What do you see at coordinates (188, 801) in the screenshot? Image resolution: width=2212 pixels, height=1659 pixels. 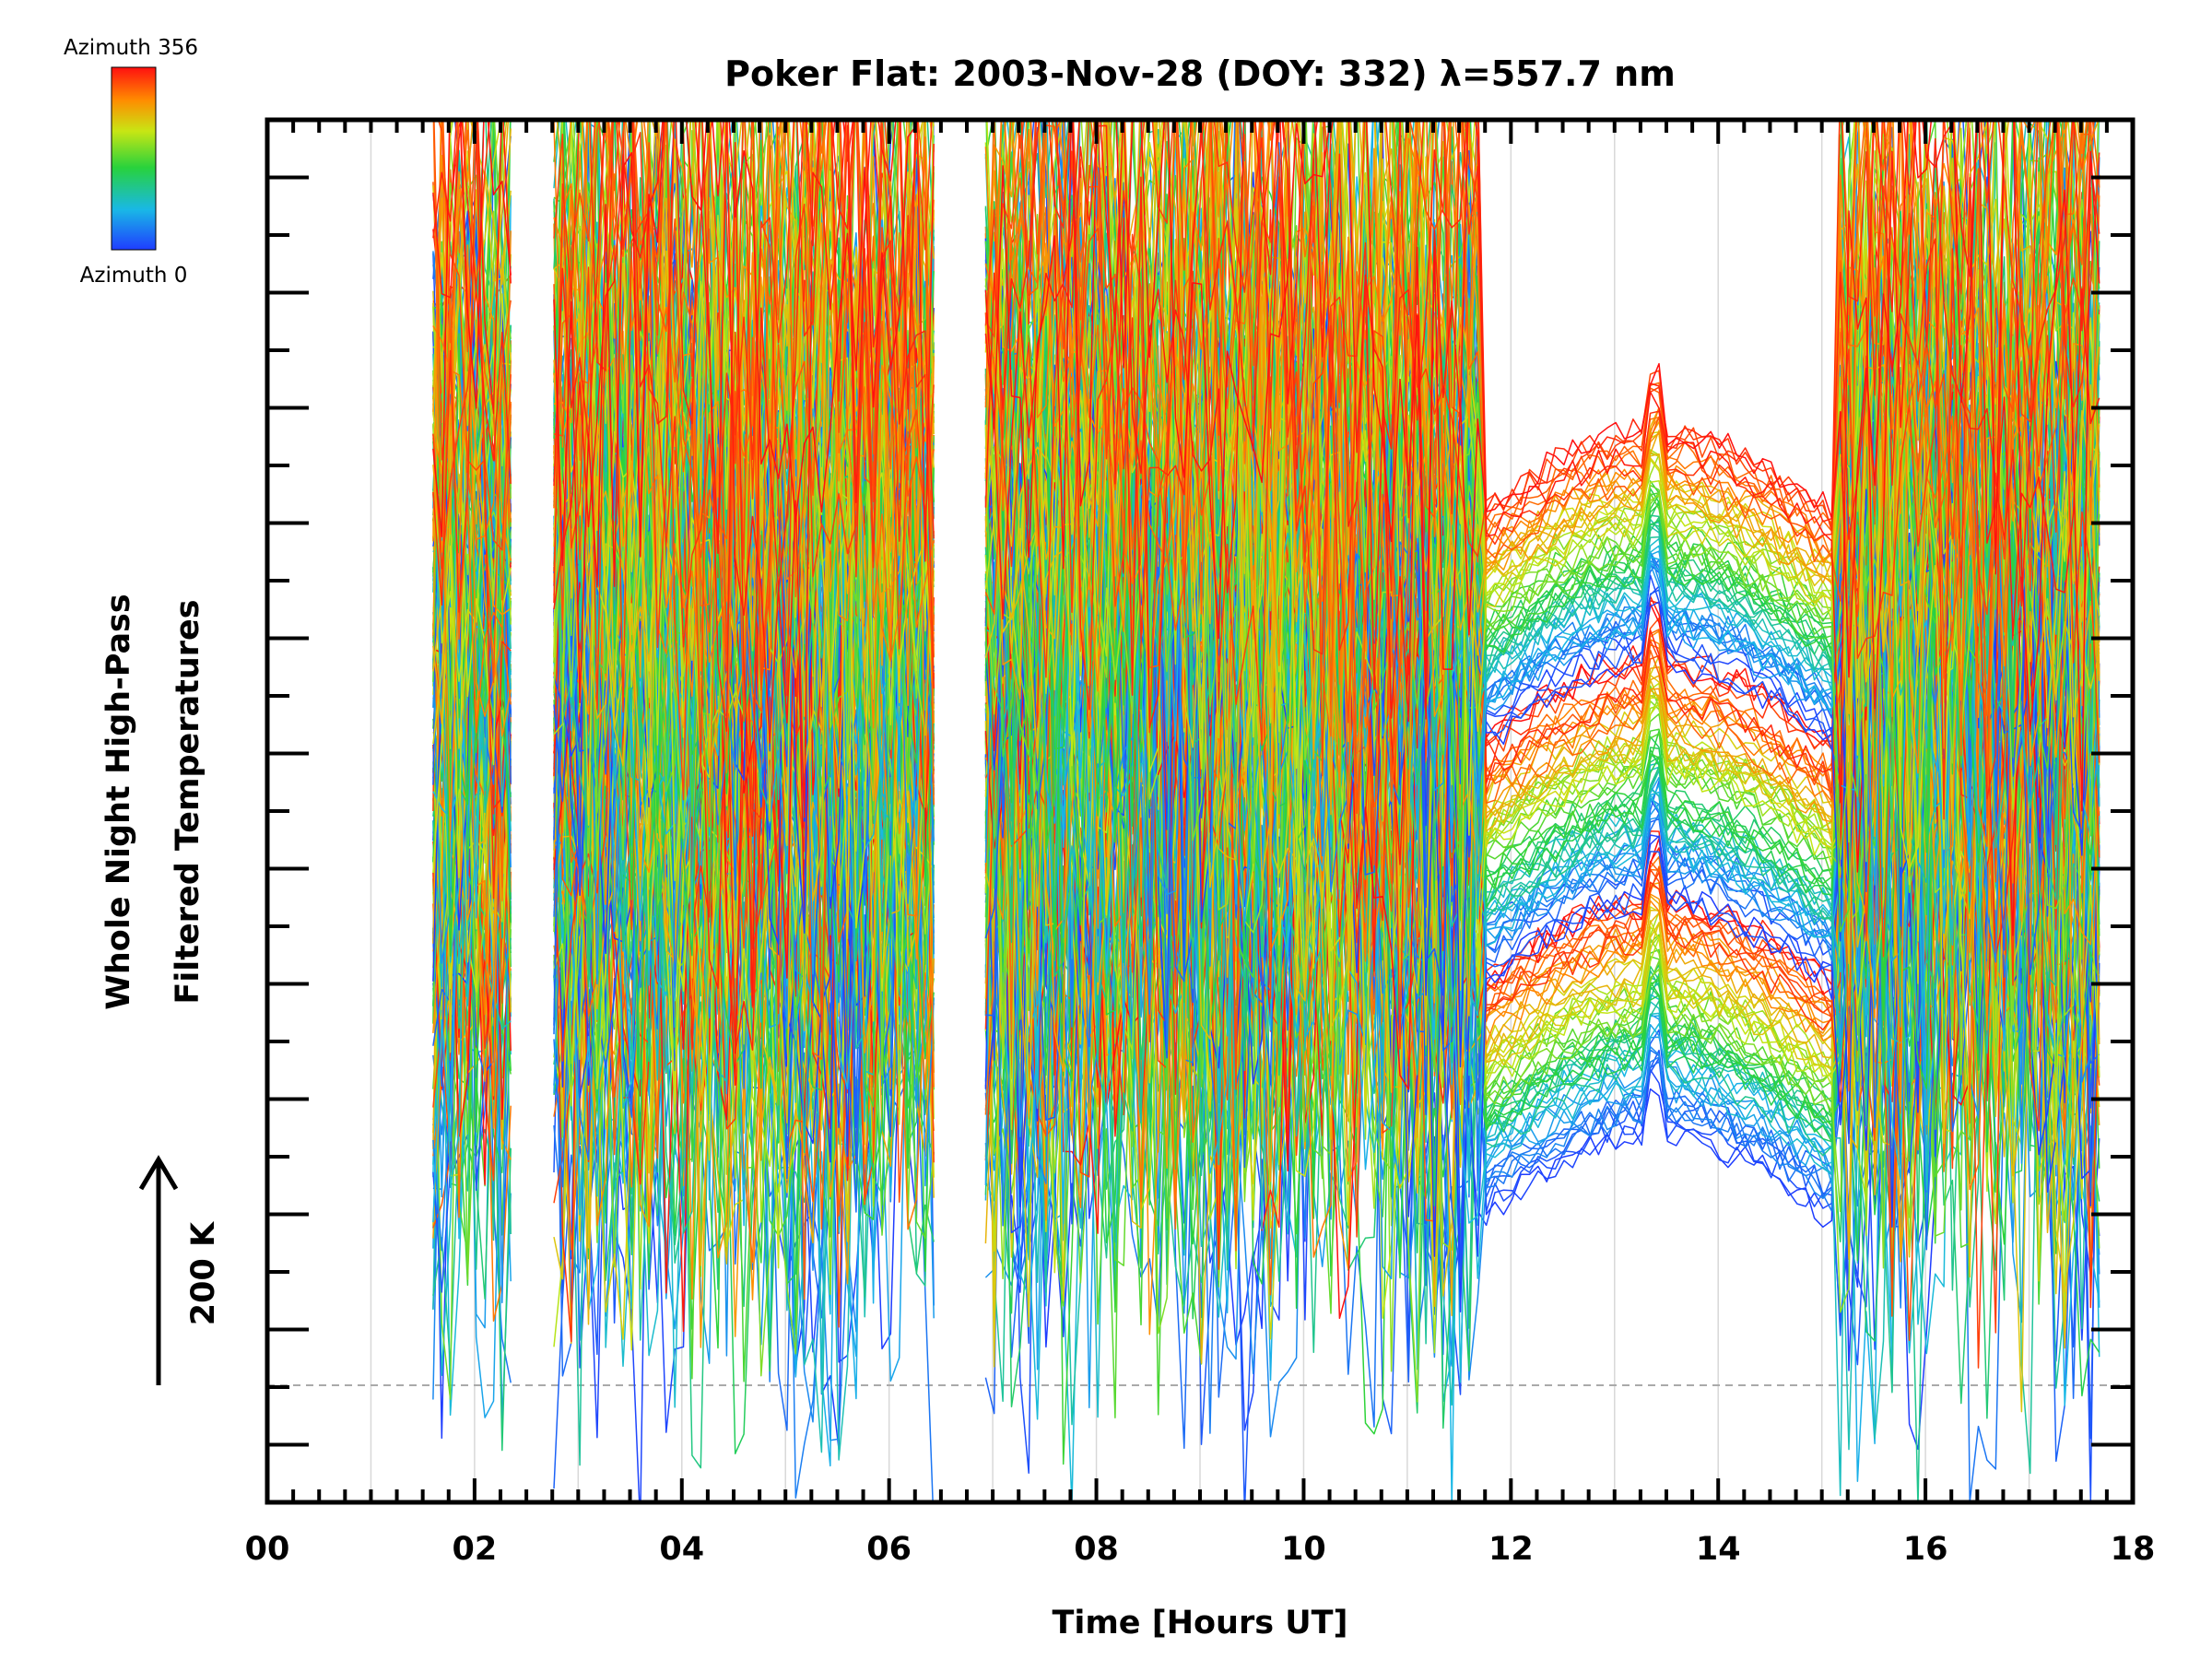 I see `y-axis-title-line2: Filtered Temperatures` at bounding box center [188, 801].